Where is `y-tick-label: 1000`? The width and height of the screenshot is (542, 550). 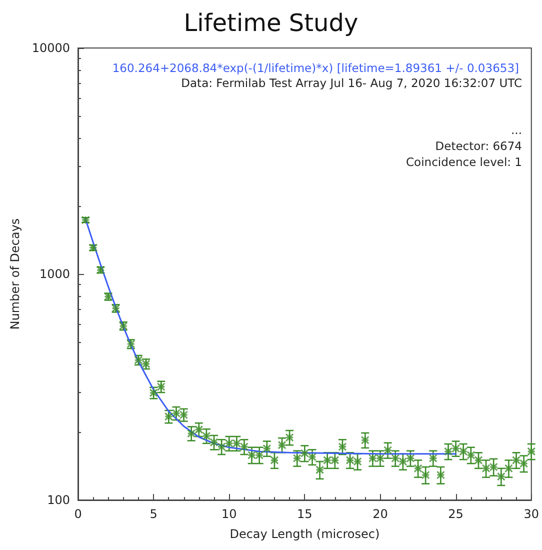
y-tick-label: 1000 is located at coordinates (54, 274).